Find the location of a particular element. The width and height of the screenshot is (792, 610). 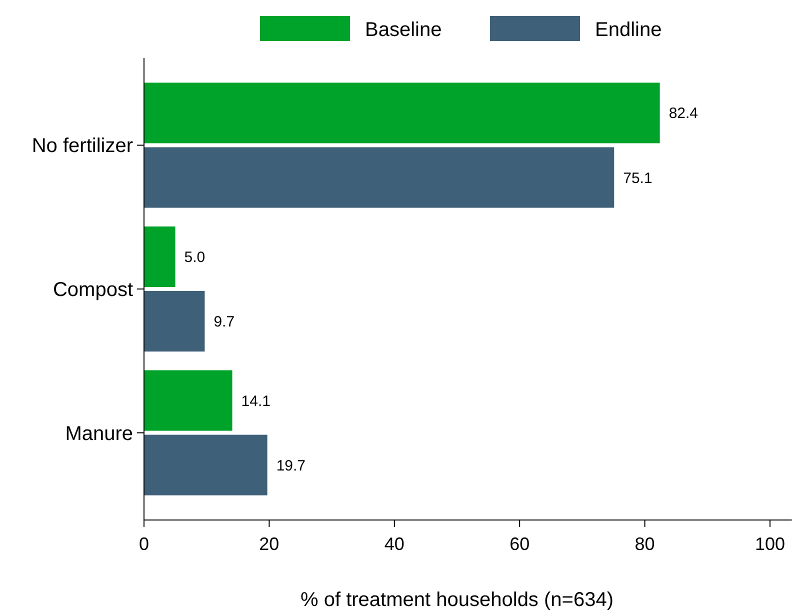

data-label: 14.1 is located at coordinates (255, 401).